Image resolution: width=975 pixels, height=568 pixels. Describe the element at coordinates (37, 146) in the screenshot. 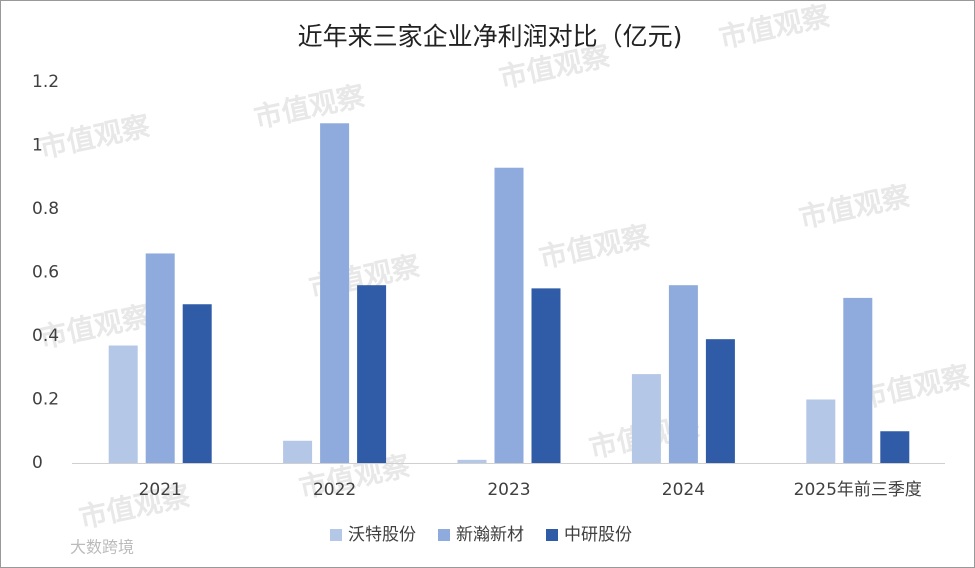

I see `y-tick-label: 1` at that location.